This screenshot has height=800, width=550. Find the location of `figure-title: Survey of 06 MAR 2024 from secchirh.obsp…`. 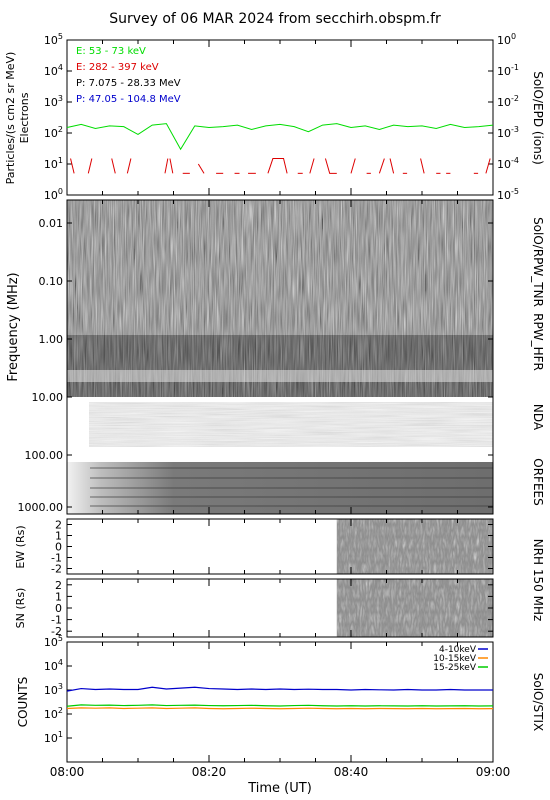

figure-title: Survey of 06 MAR 2024 from secchirh.obsp… is located at coordinates (275, 19).